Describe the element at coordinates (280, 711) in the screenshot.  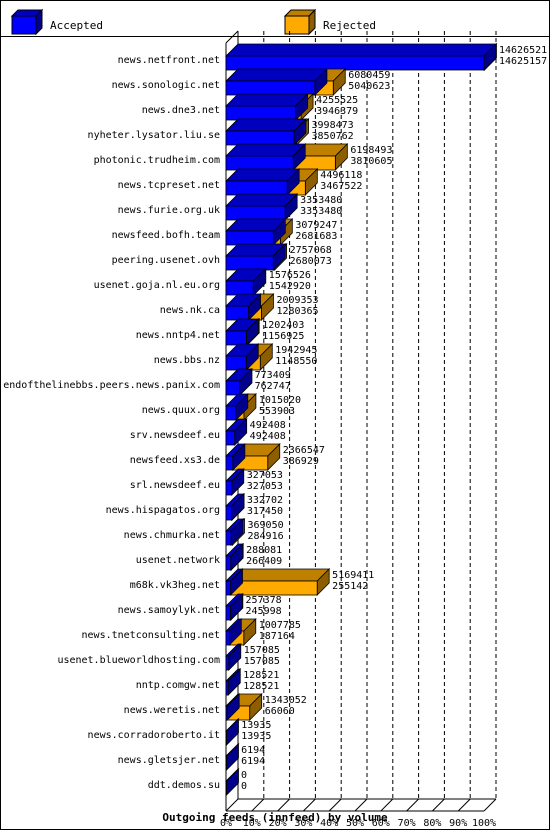
I see `value-label-accepted: 66060` at that location.